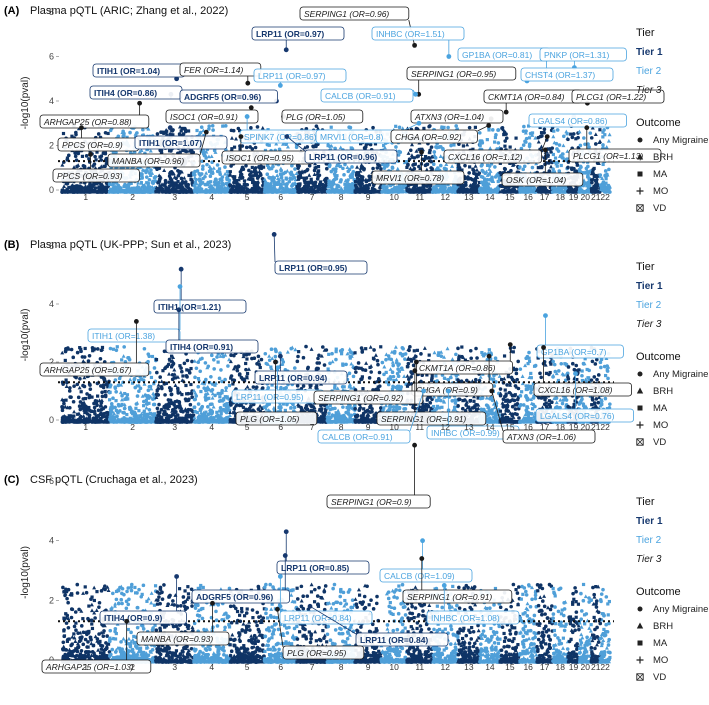  I want to click on legend-tier-item: Tier 1, so click(649, 52).